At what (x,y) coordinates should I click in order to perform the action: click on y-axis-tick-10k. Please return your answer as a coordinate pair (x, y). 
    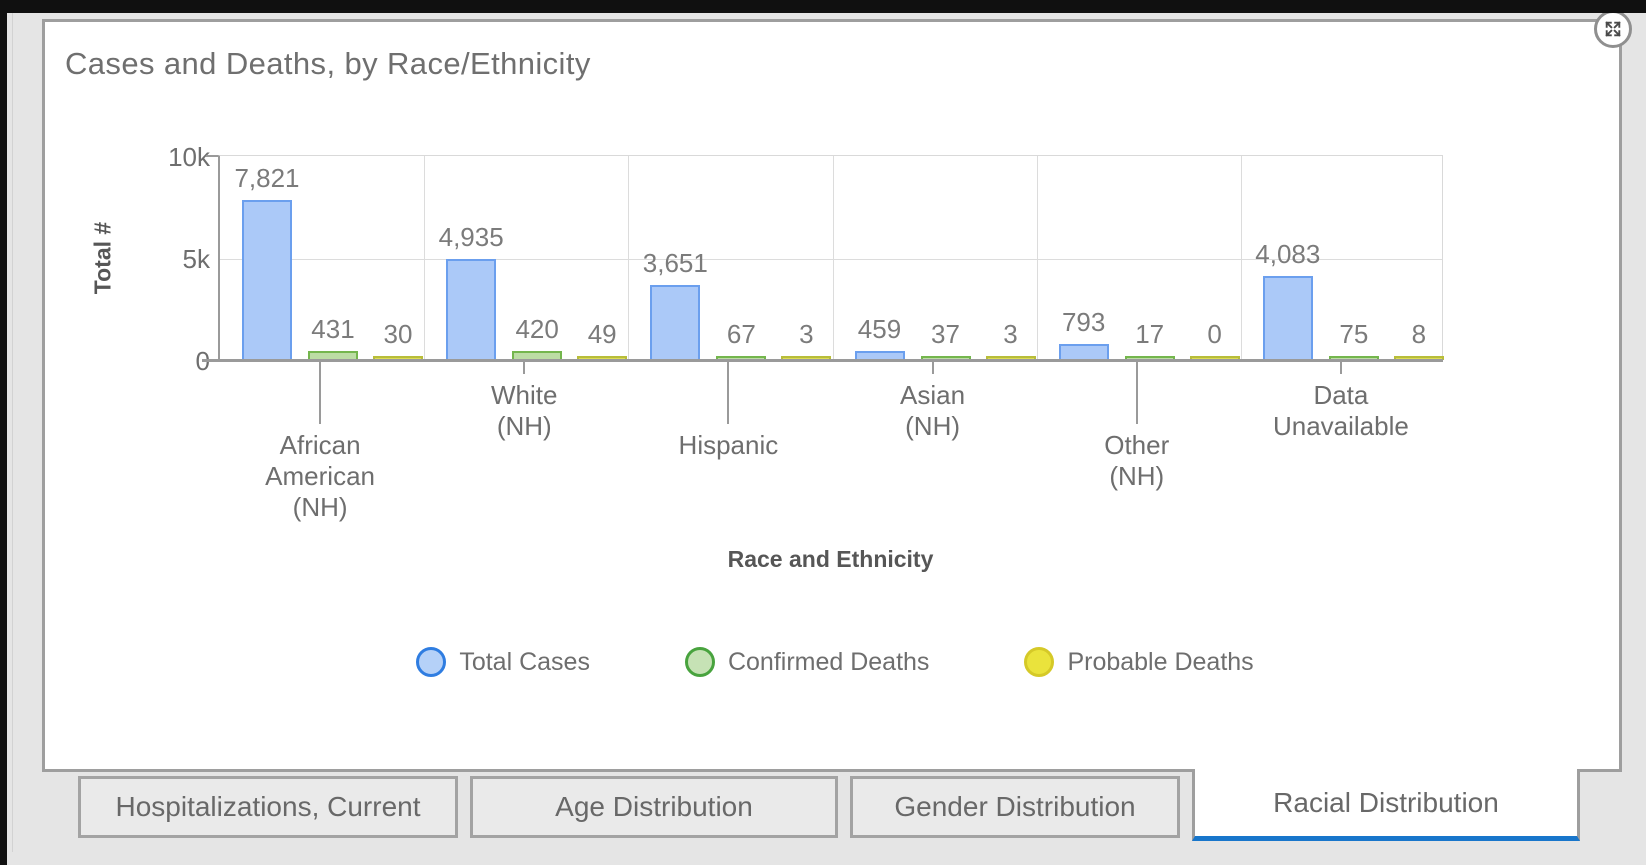
    Looking at the image, I should click on (212, 156).